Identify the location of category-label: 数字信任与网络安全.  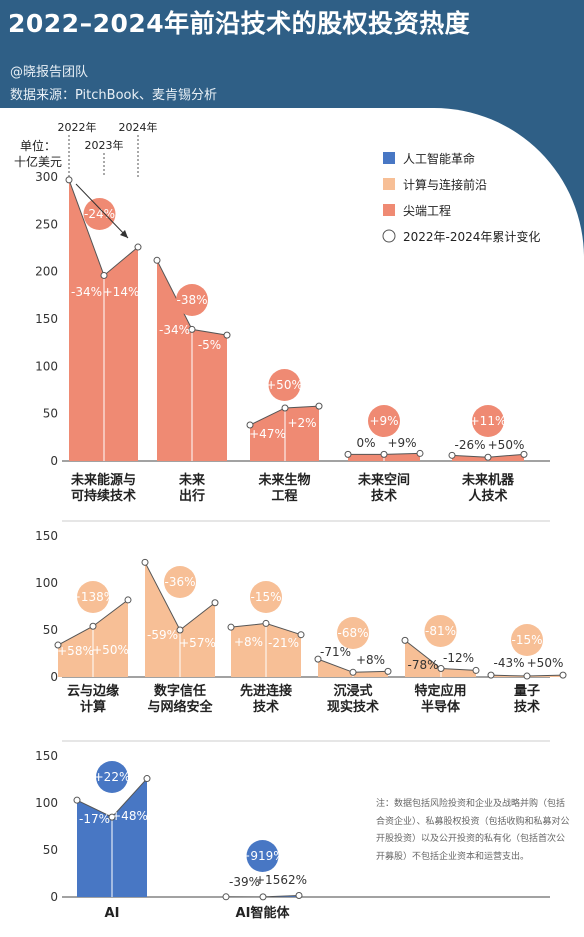
(180, 699).